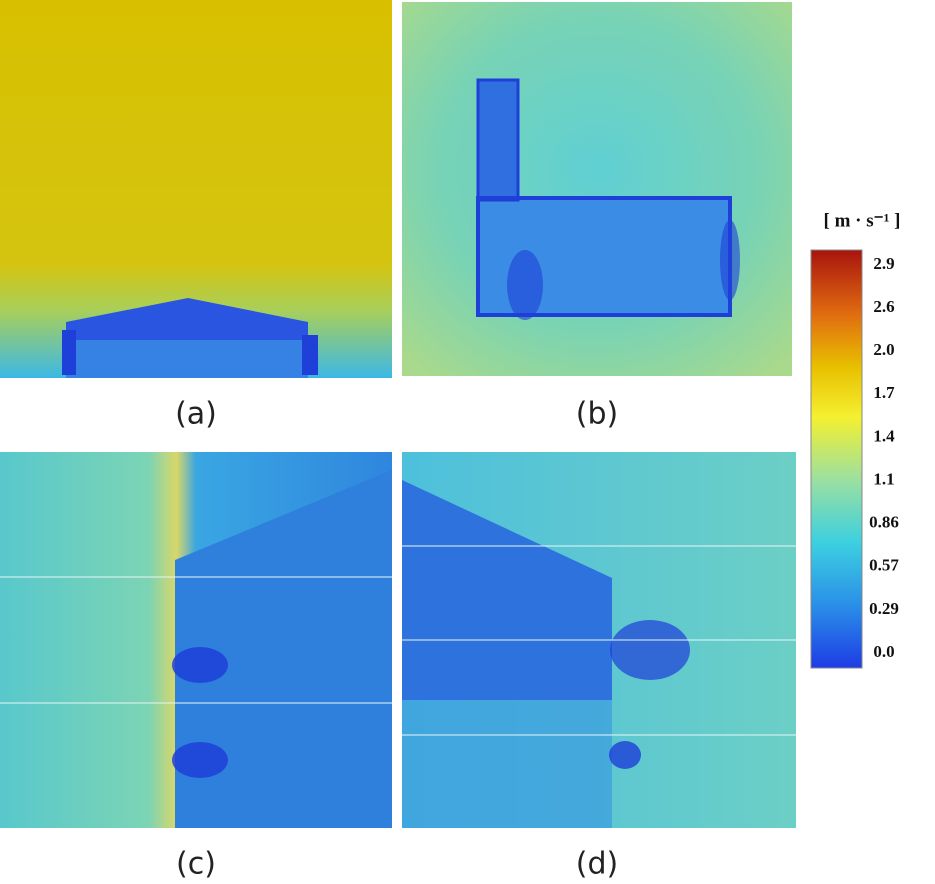  Describe the element at coordinates (884, 522) in the screenshot. I see `colorbar-tick-label: 0.86` at that location.